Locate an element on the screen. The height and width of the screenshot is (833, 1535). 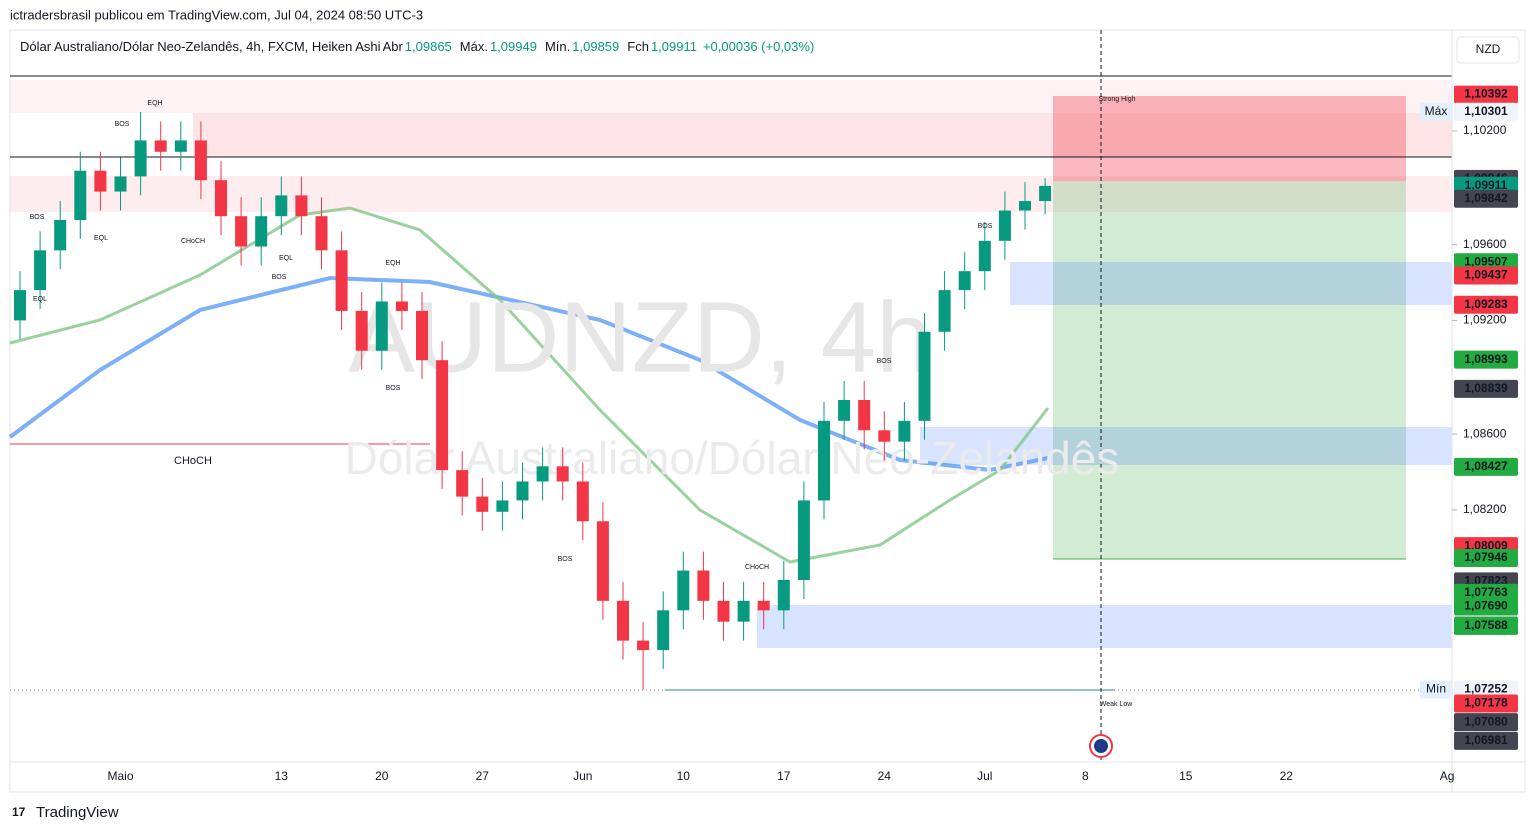
footer-brand: TradingView is located at coordinates (77, 812).